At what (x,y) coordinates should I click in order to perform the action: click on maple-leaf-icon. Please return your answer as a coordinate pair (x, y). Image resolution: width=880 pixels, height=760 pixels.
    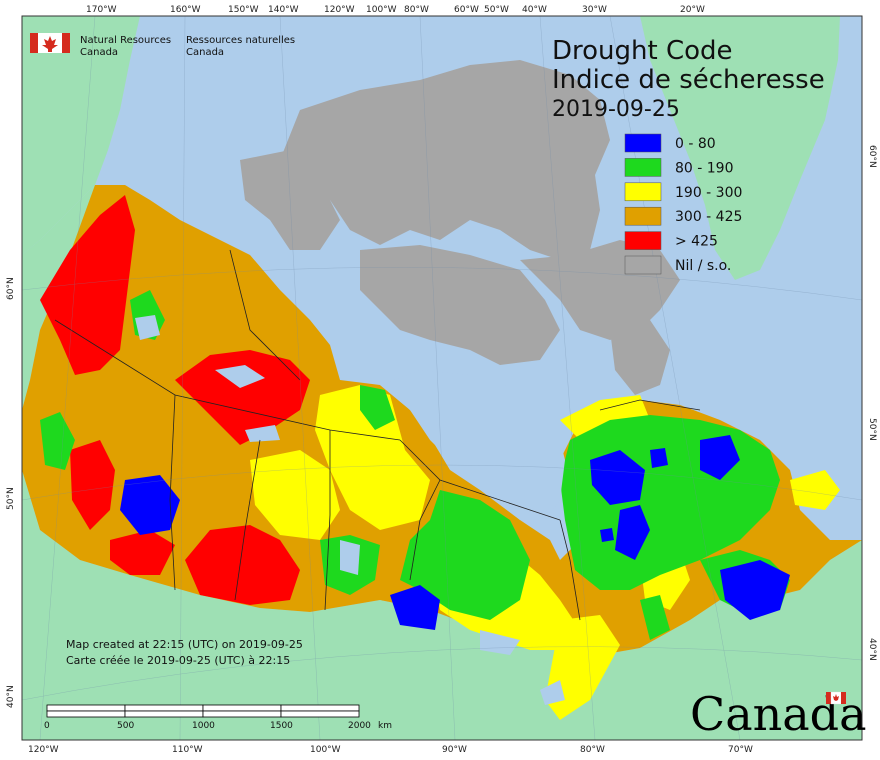
    Looking at the image, I should click on (50, 44).